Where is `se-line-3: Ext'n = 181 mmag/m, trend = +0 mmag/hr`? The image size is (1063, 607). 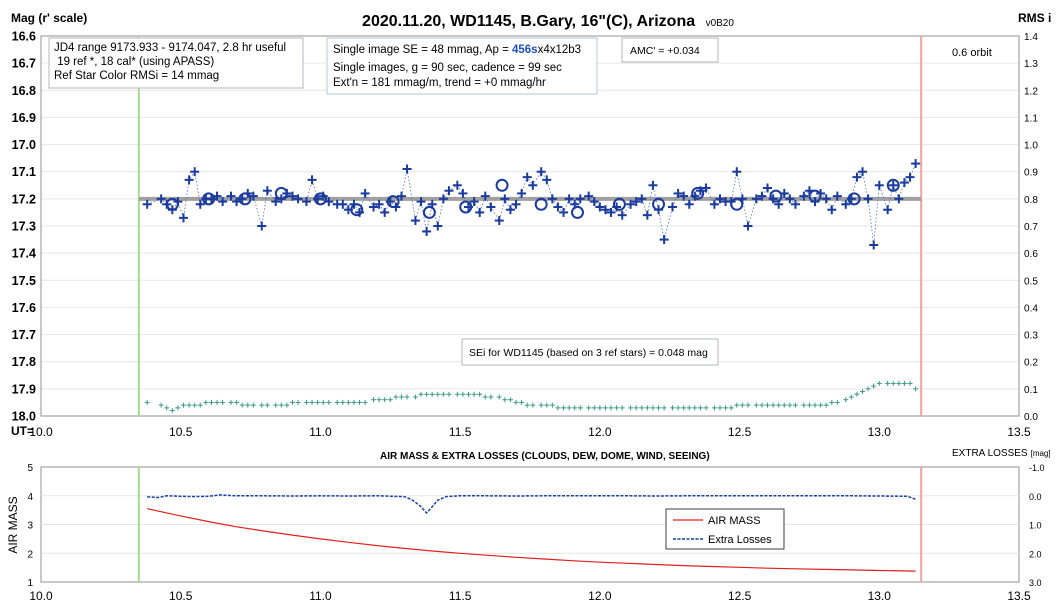 se-line-3: Ext'n = 181 mmag/m, trend = +0 mmag/hr is located at coordinates (439, 83).